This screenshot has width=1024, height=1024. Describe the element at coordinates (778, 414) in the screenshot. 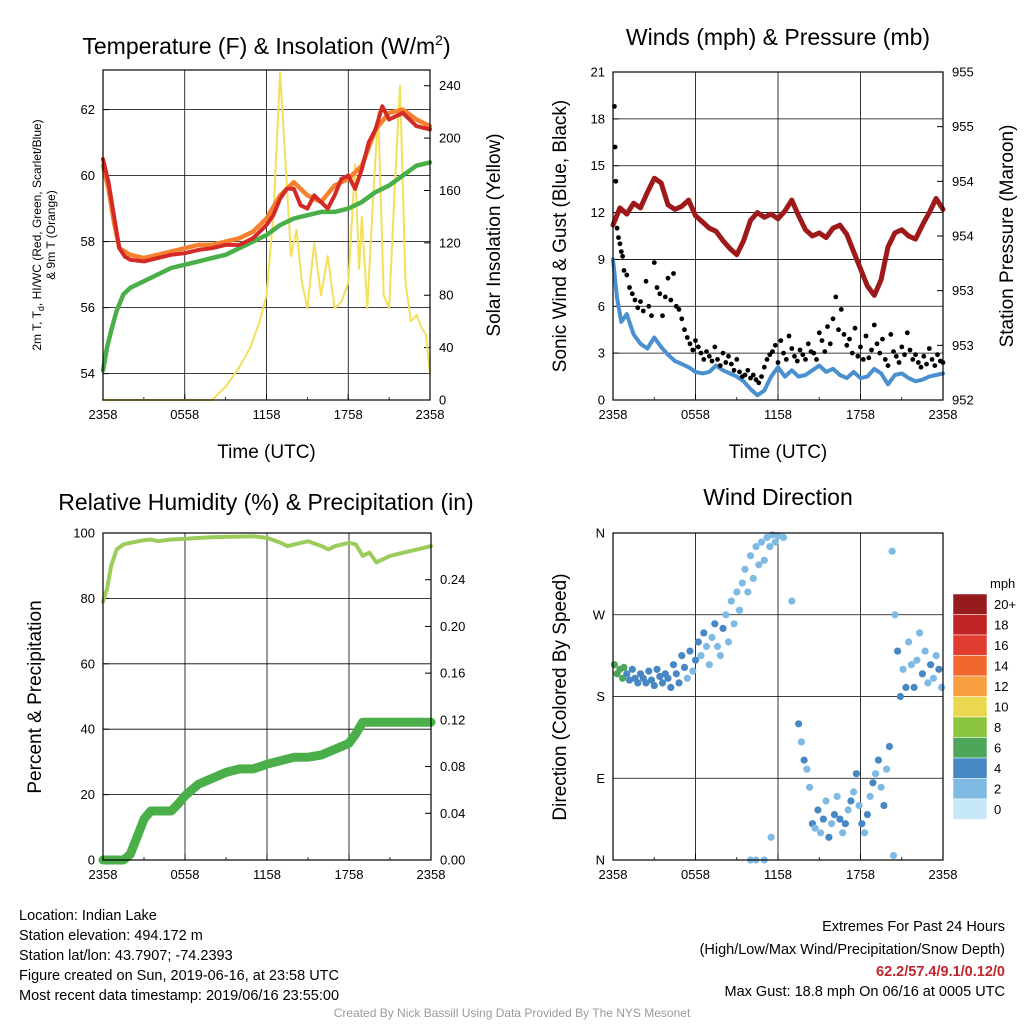

I see `x-tick-label: 1158` at that location.